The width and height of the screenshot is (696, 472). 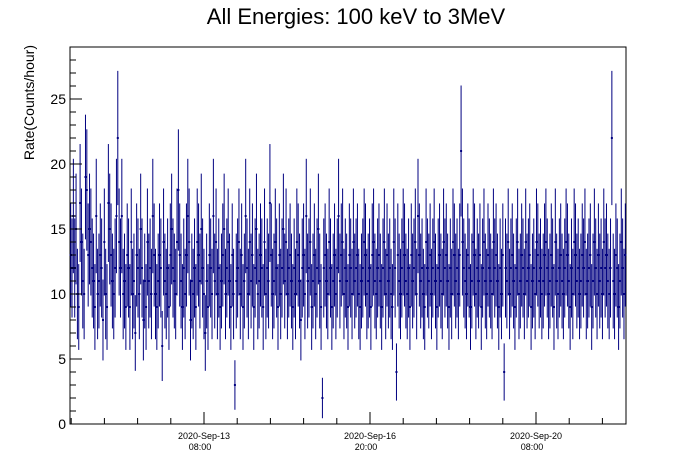 I want to click on y-tick-label: 10, so click(x=58, y=294).